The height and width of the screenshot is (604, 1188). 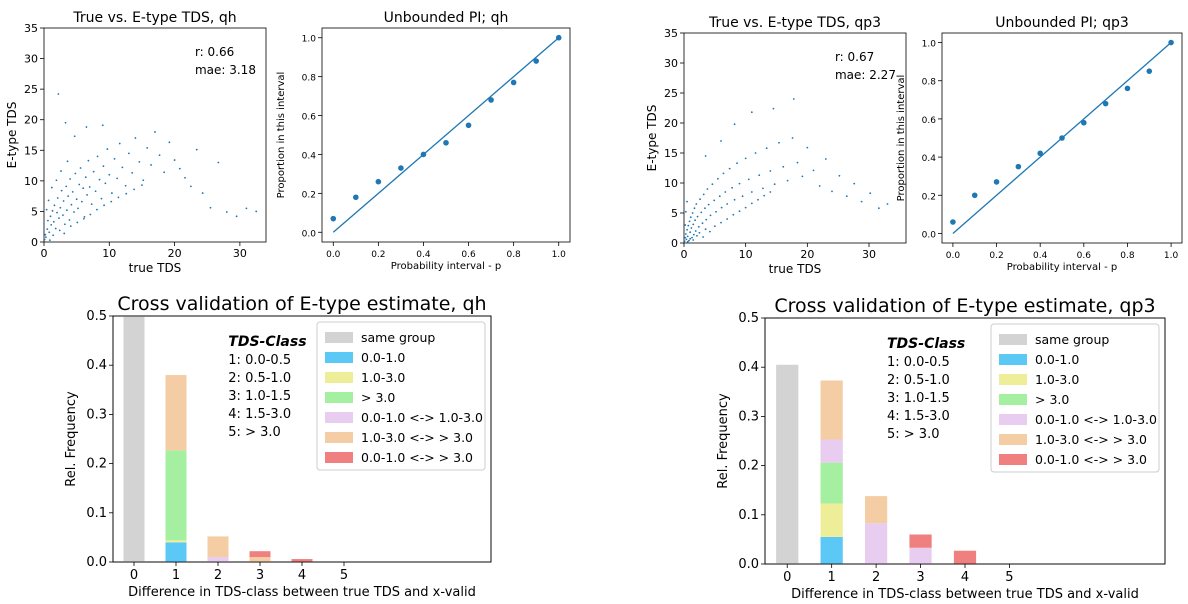 What do you see at coordinates (684, 254) in the screenshot?
I see `x-tick-label: 0` at bounding box center [684, 254].